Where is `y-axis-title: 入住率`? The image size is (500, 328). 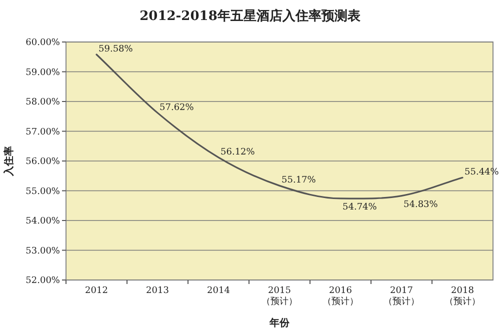 y-axis-title: 入住率 is located at coordinates (9, 161).